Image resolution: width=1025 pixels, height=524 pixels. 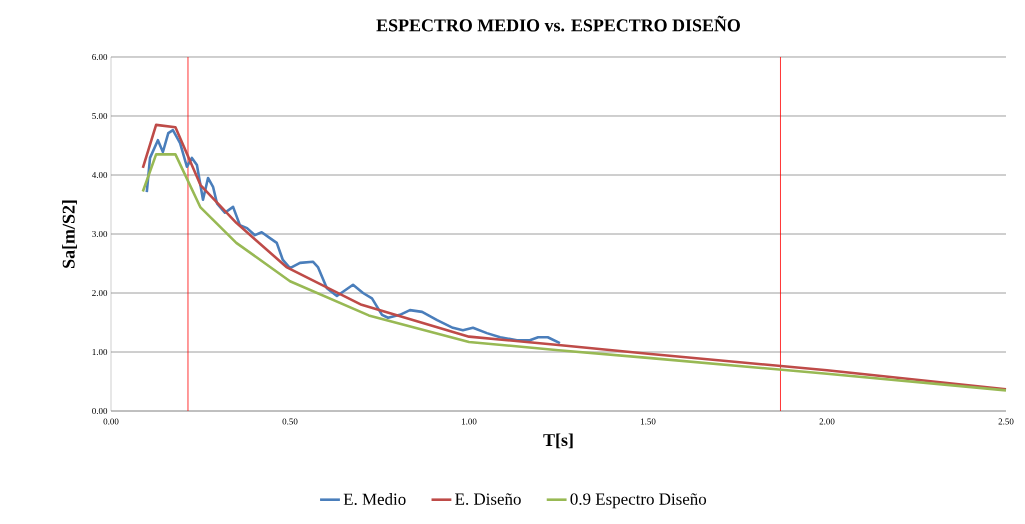 I want to click on x-tick-label: 0.50, so click(x=290, y=421).